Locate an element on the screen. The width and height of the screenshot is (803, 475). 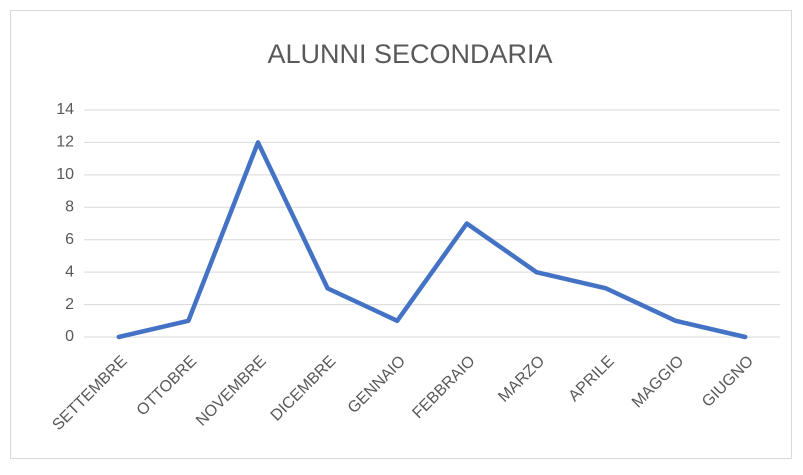
y-tick-label: 12 is located at coordinates (65, 142).